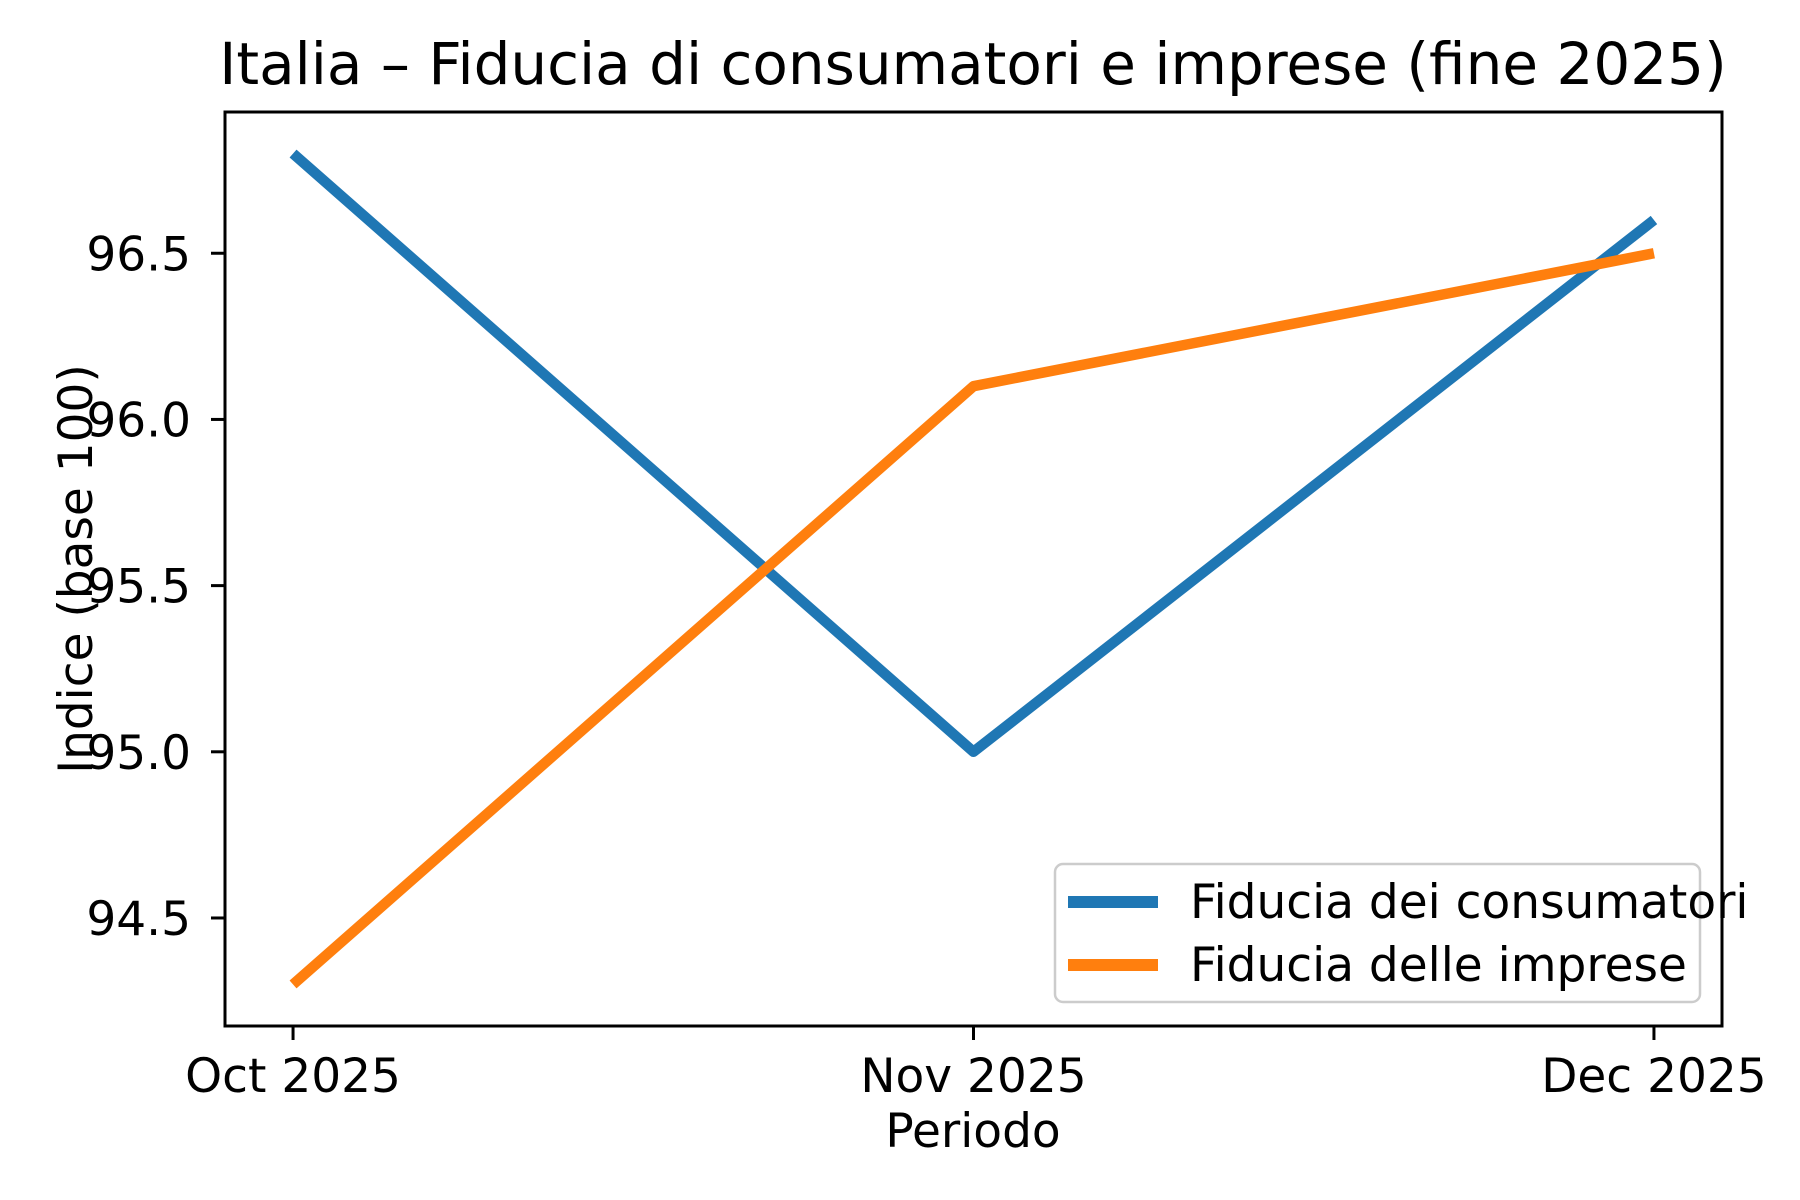 Image resolution: width=1800 pixels, height=1200 pixels. What do you see at coordinates (1377, 933) in the screenshot?
I see `legend-box` at bounding box center [1377, 933].